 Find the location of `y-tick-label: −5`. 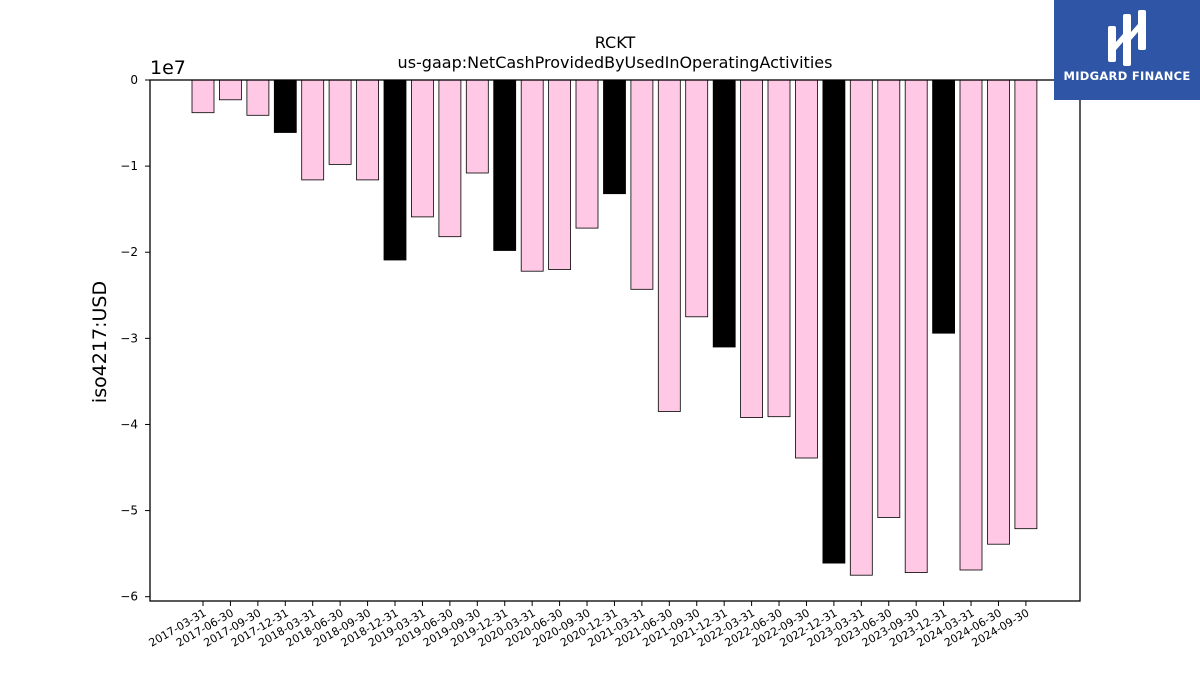

y-tick-label: −5 is located at coordinates (129, 511).